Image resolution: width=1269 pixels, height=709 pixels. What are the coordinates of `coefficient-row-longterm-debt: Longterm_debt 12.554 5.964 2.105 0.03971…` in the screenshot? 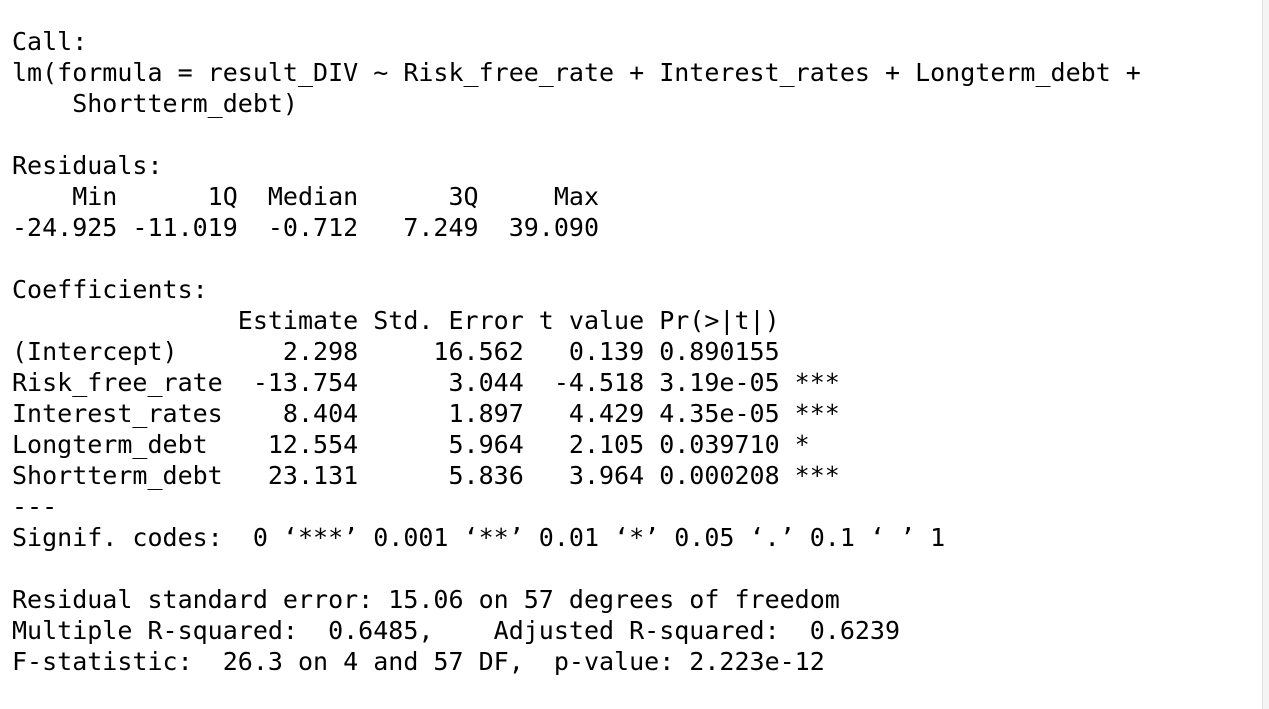 It's located at (426, 444).